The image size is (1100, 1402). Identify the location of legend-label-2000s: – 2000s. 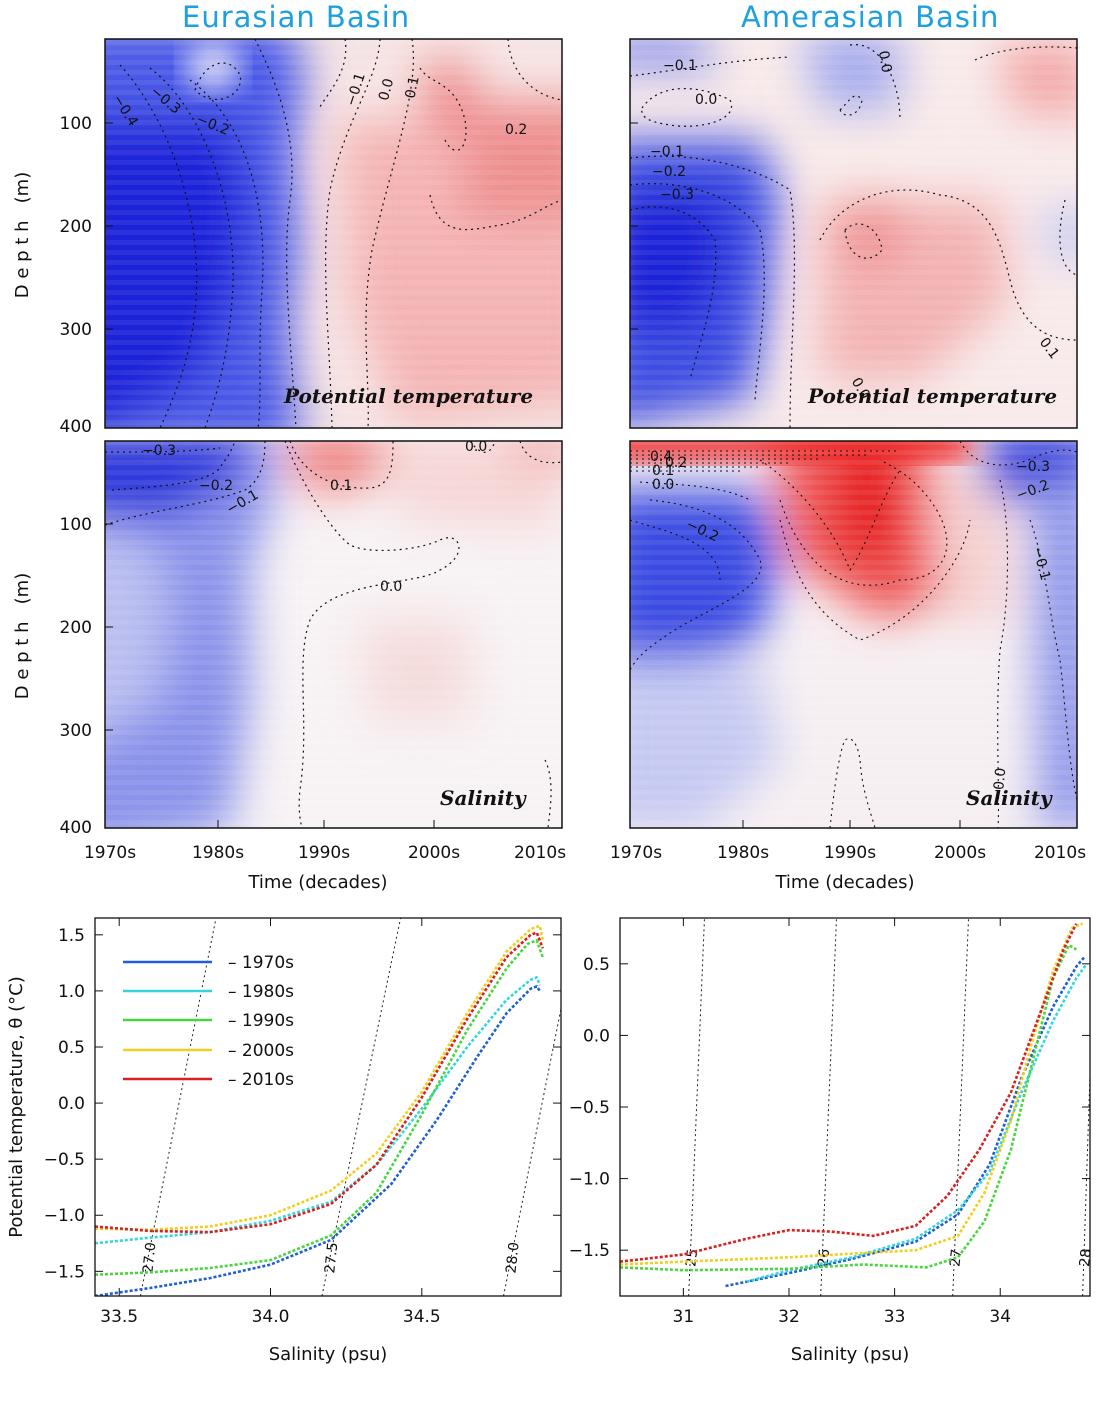
(261, 1051).